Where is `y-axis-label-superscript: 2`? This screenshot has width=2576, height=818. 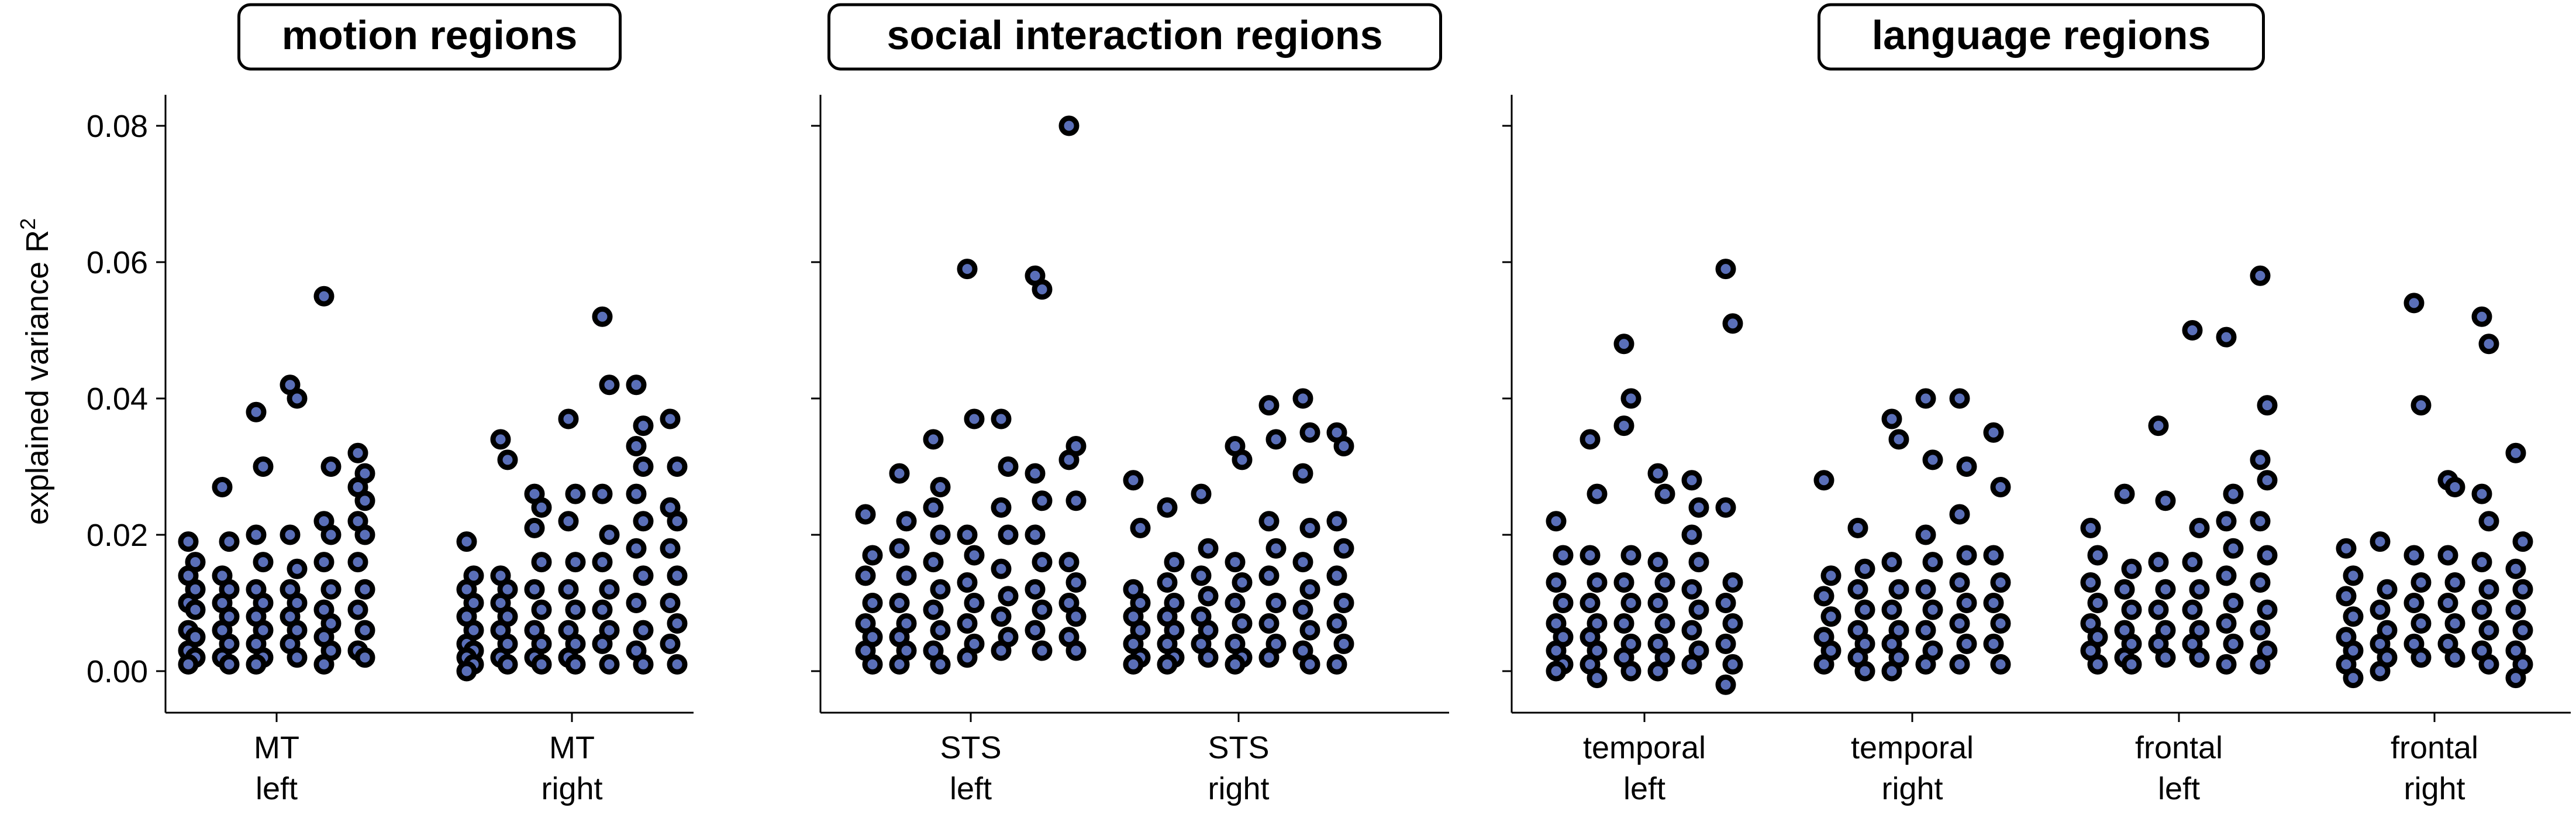 y-axis-label-superscript: 2 is located at coordinates (28, 224).